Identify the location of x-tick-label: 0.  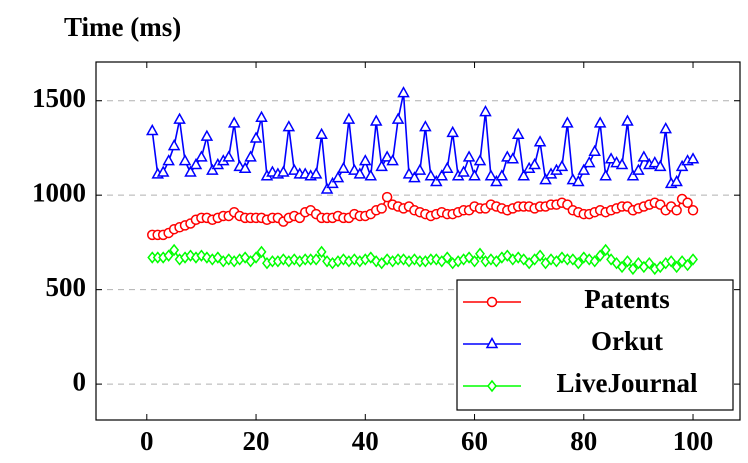
(147, 441).